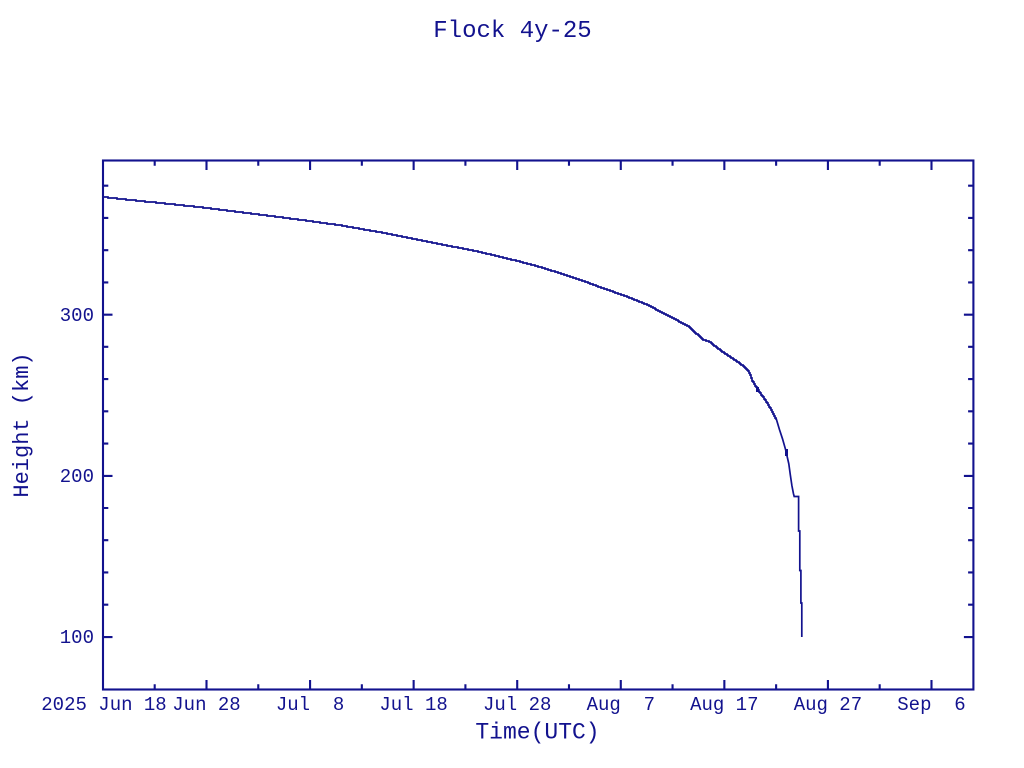 The height and width of the screenshot is (768, 1024). What do you see at coordinates (828, 705) in the screenshot?
I see `svg-text: Aug 27` at bounding box center [828, 705].